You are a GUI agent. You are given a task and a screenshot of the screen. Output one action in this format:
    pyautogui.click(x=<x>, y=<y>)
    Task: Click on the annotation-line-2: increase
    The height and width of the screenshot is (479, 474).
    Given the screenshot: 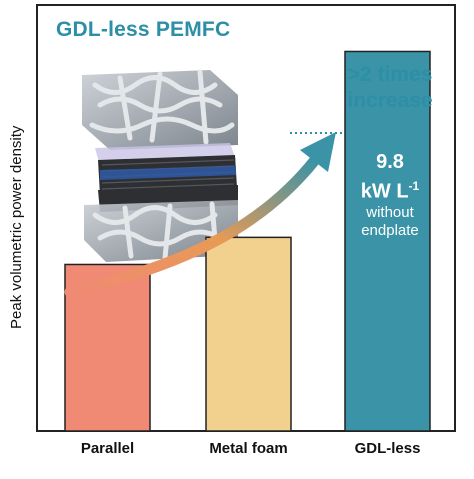 What is the action you would take?
    pyautogui.click(x=390, y=100)
    